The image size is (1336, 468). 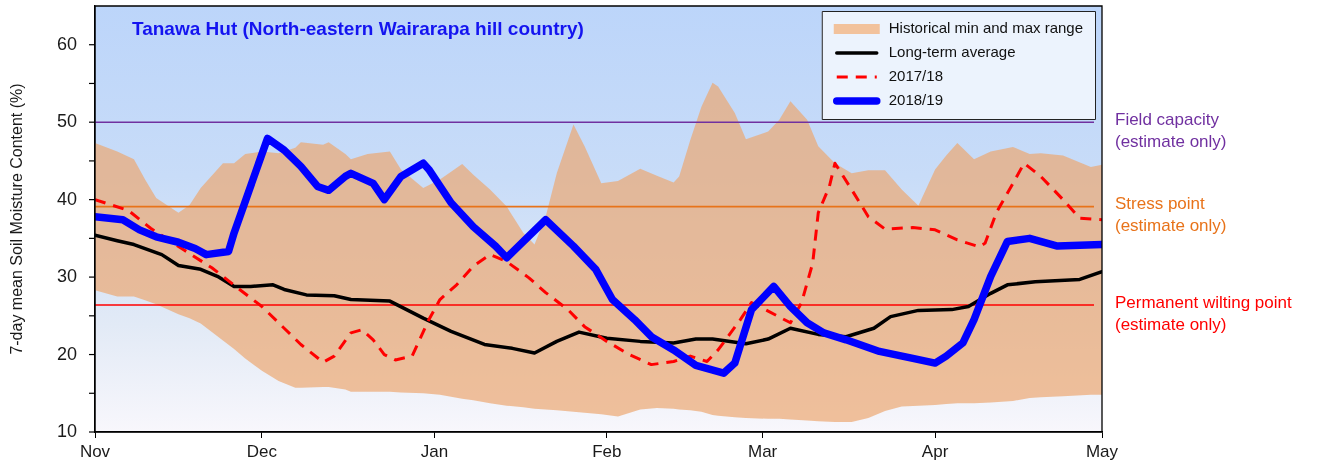 What do you see at coordinates (434, 451) in the screenshot?
I see `x-tick-label: Jan` at bounding box center [434, 451].